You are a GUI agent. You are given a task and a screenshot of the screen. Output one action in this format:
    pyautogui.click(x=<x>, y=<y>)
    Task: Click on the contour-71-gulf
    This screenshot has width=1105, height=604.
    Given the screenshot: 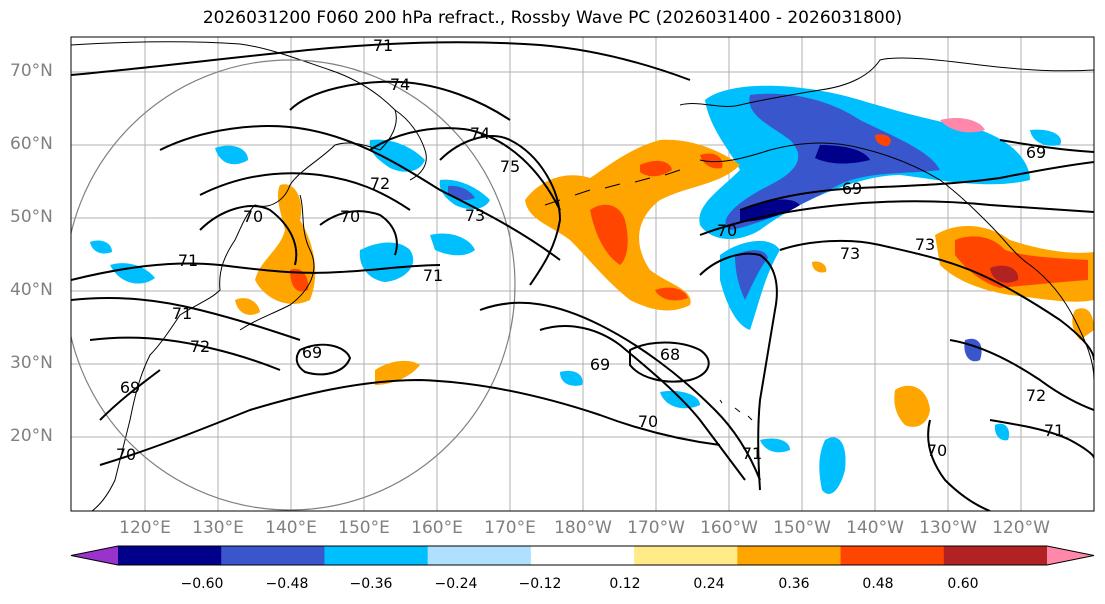 What is the action you would take?
    pyautogui.click(x=738, y=371)
    